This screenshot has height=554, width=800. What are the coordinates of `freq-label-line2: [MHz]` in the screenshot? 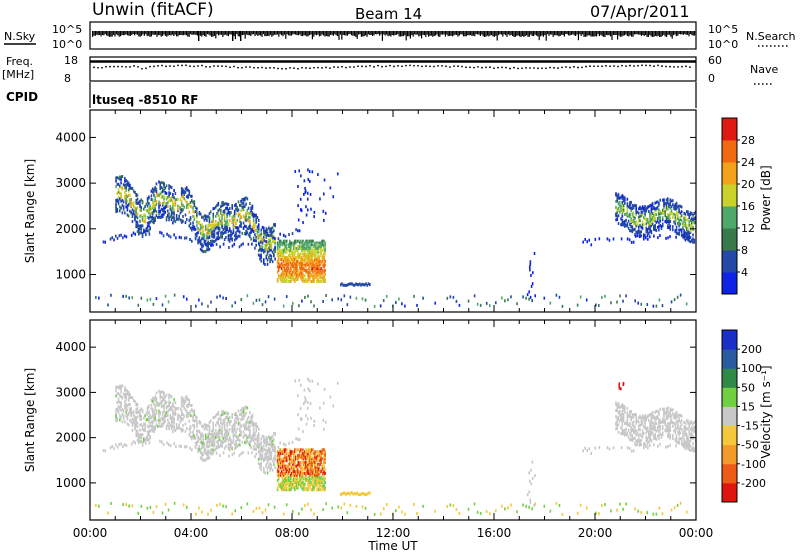 It's located at (18, 74).